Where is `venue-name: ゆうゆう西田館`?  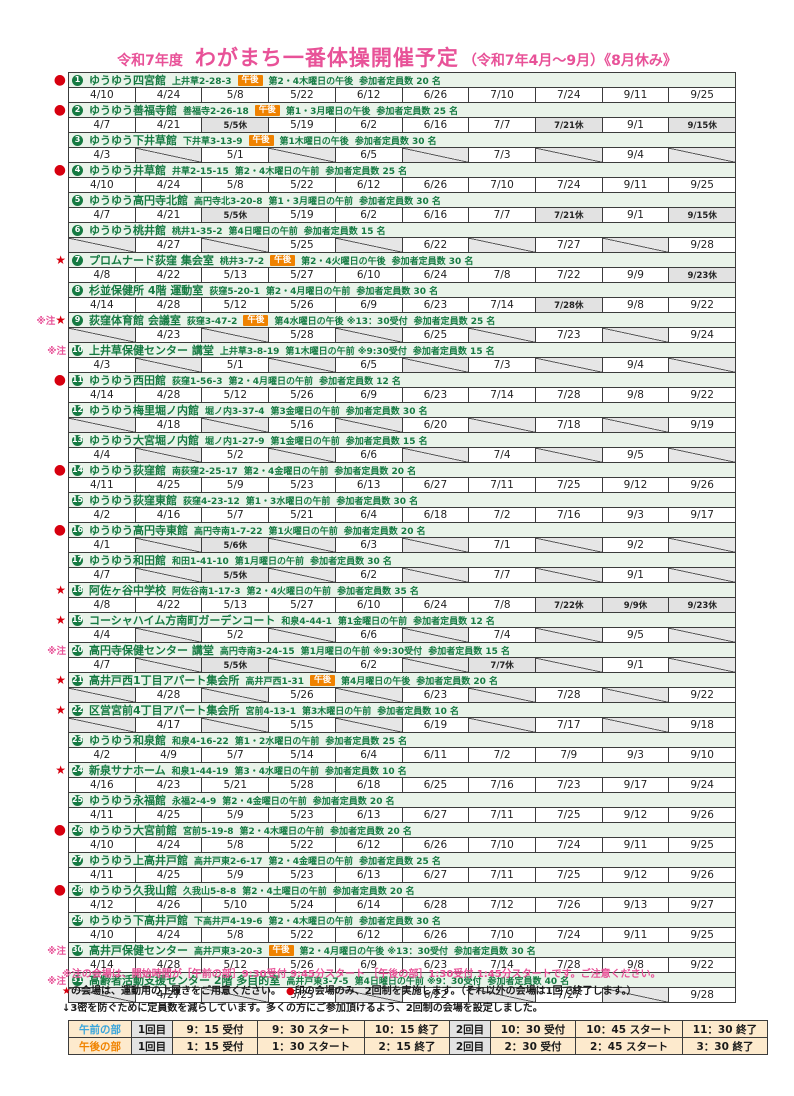
venue-name: ゆうゆう西田館 is located at coordinates (127, 380).